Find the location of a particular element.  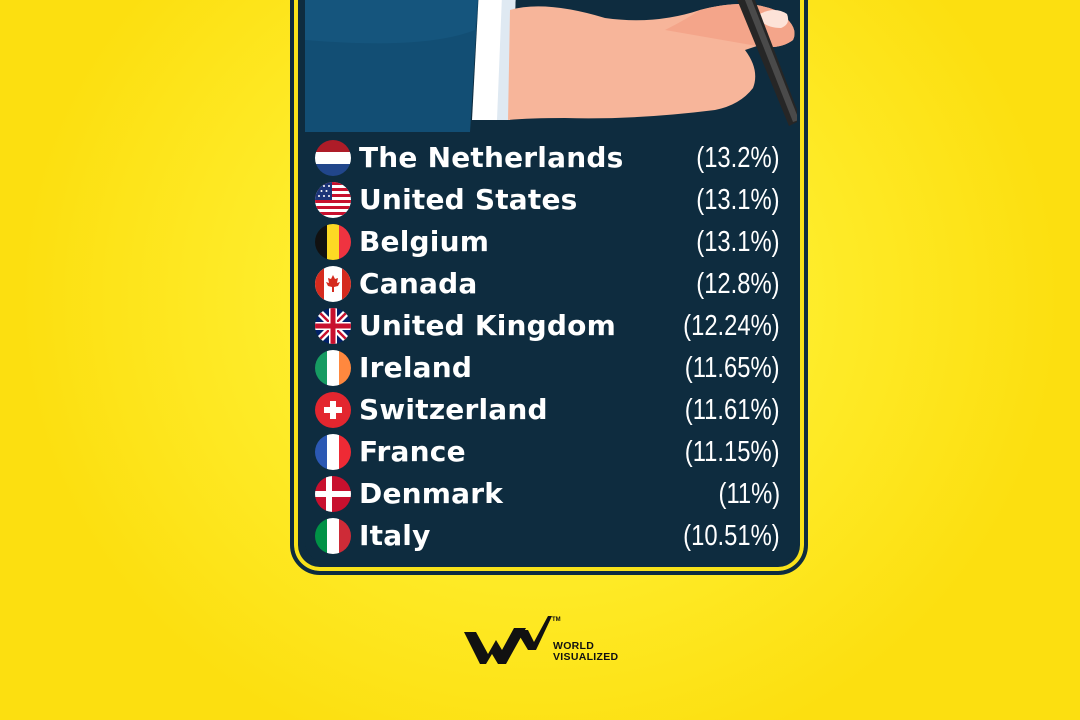

hand-holding-pen-illustration is located at coordinates (551, 66).